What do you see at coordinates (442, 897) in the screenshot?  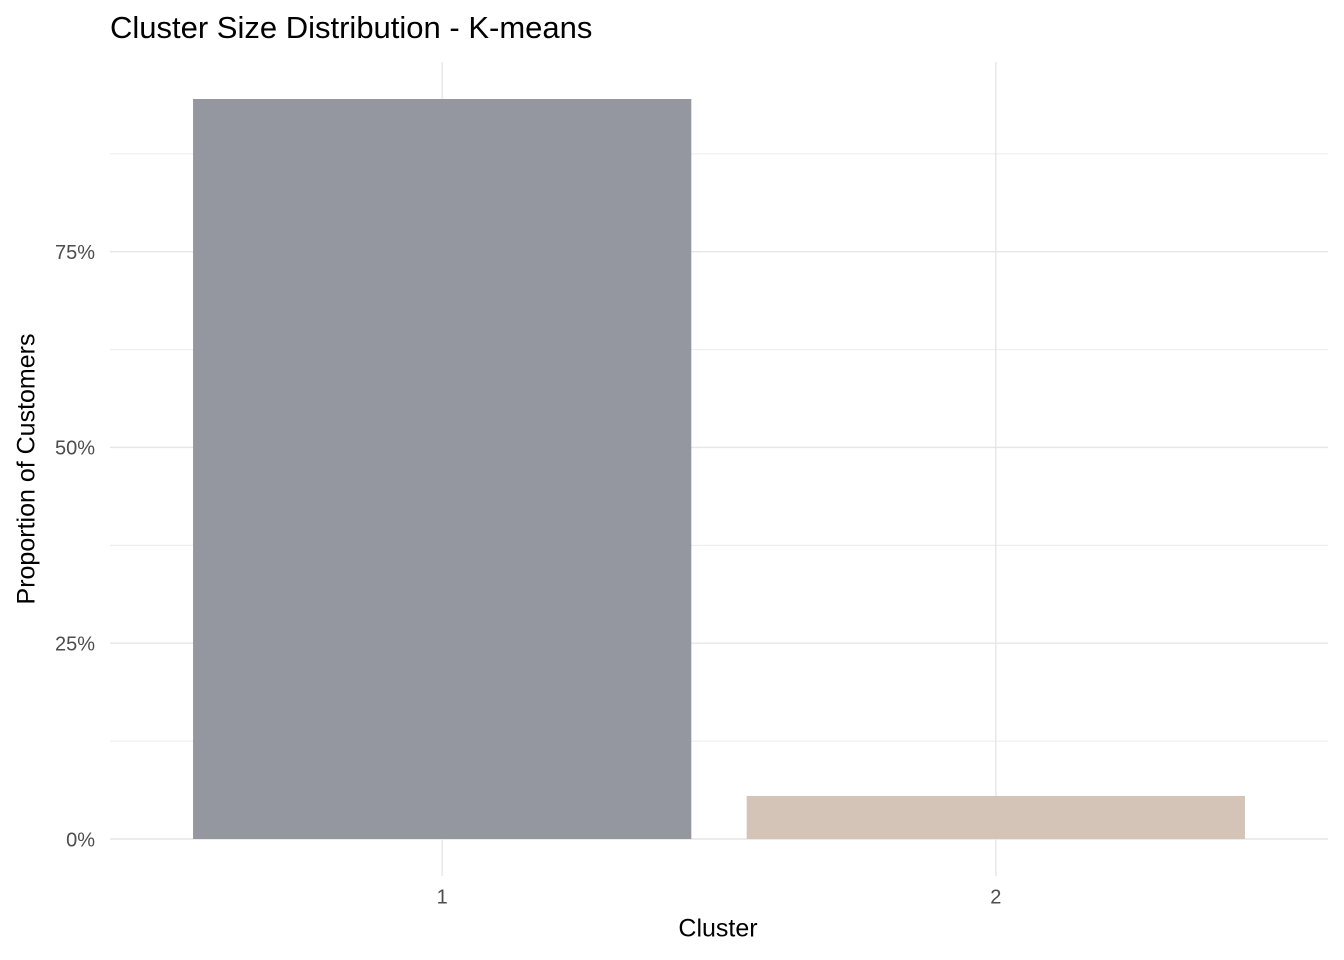 I see `x-tick-label: 1` at bounding box center [442, 897].